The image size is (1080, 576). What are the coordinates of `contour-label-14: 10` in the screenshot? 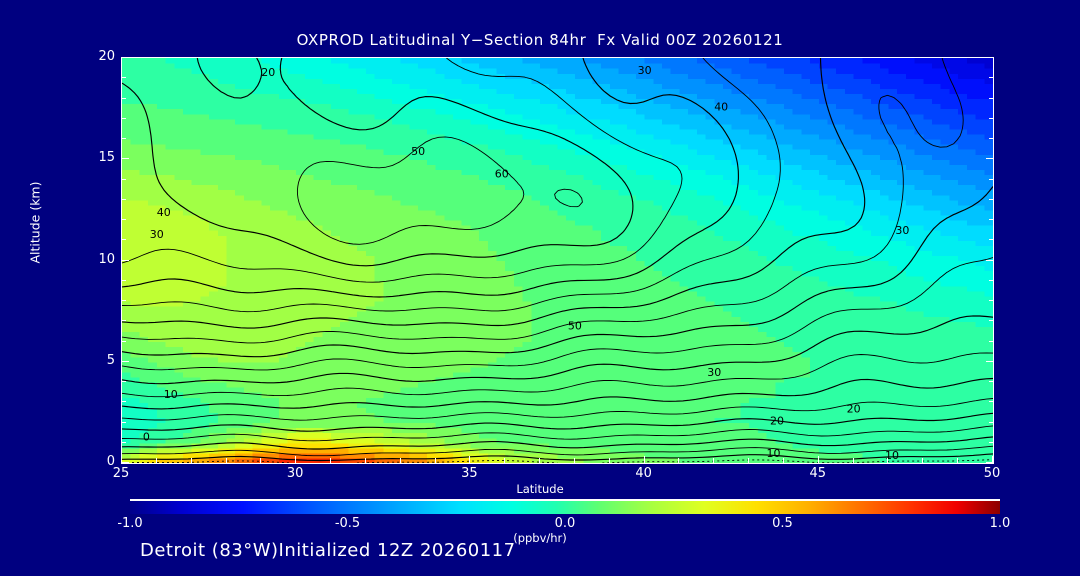 It's located at (774, 453).